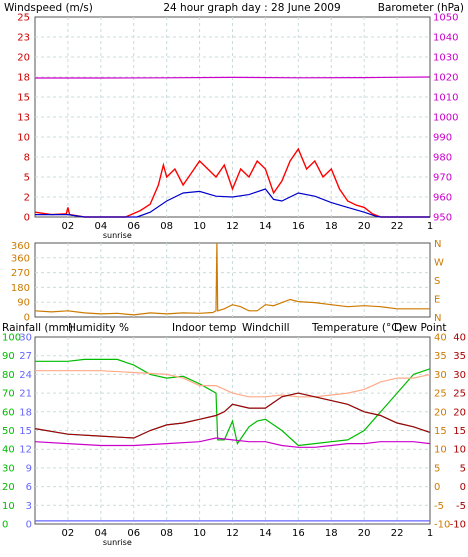  I want to click on rainfall-tick-label: 21, so click(25, 394).